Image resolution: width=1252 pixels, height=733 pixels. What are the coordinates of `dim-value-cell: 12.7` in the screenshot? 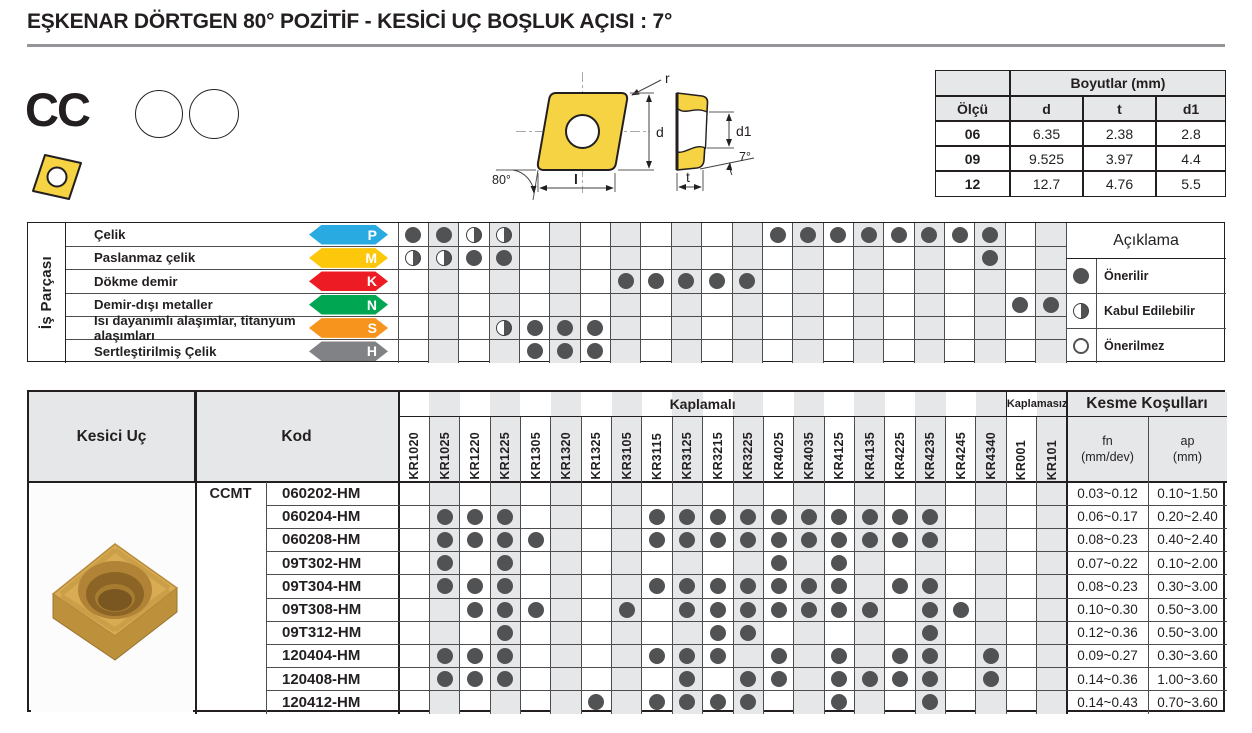 It's located at (1046, 184).